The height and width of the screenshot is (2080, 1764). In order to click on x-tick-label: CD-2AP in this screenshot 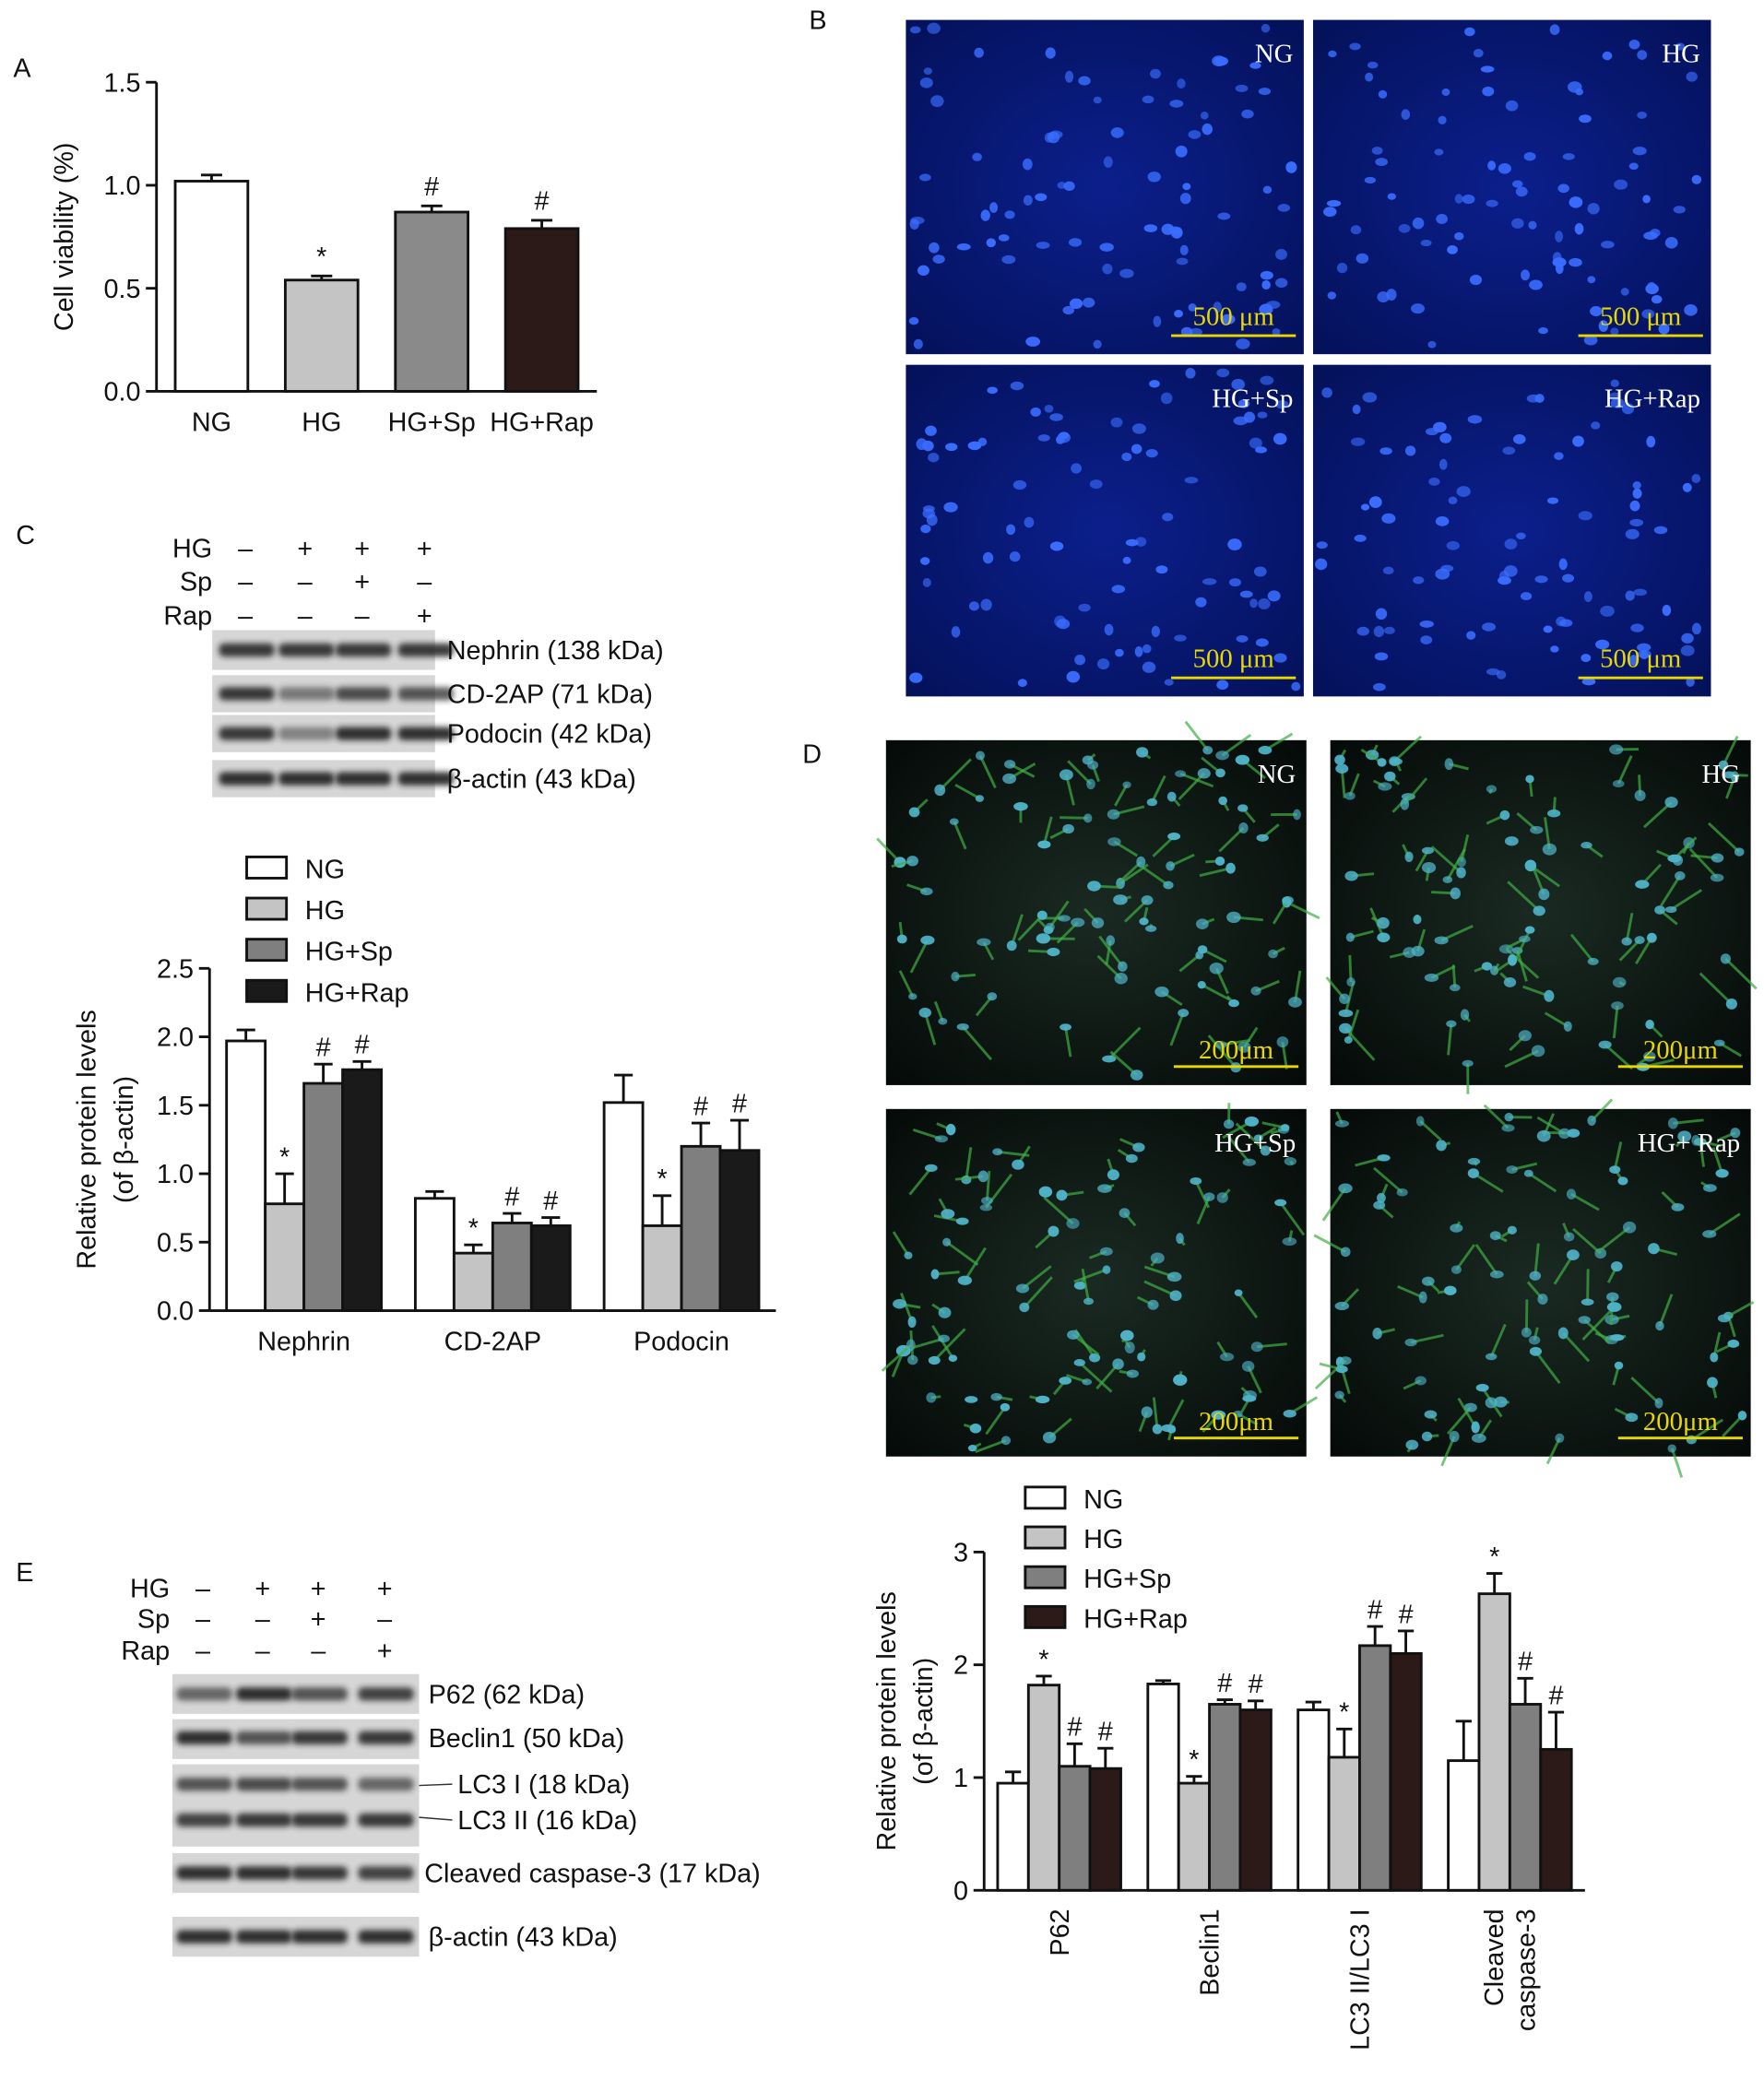, I will do `click(492, 1342)`.